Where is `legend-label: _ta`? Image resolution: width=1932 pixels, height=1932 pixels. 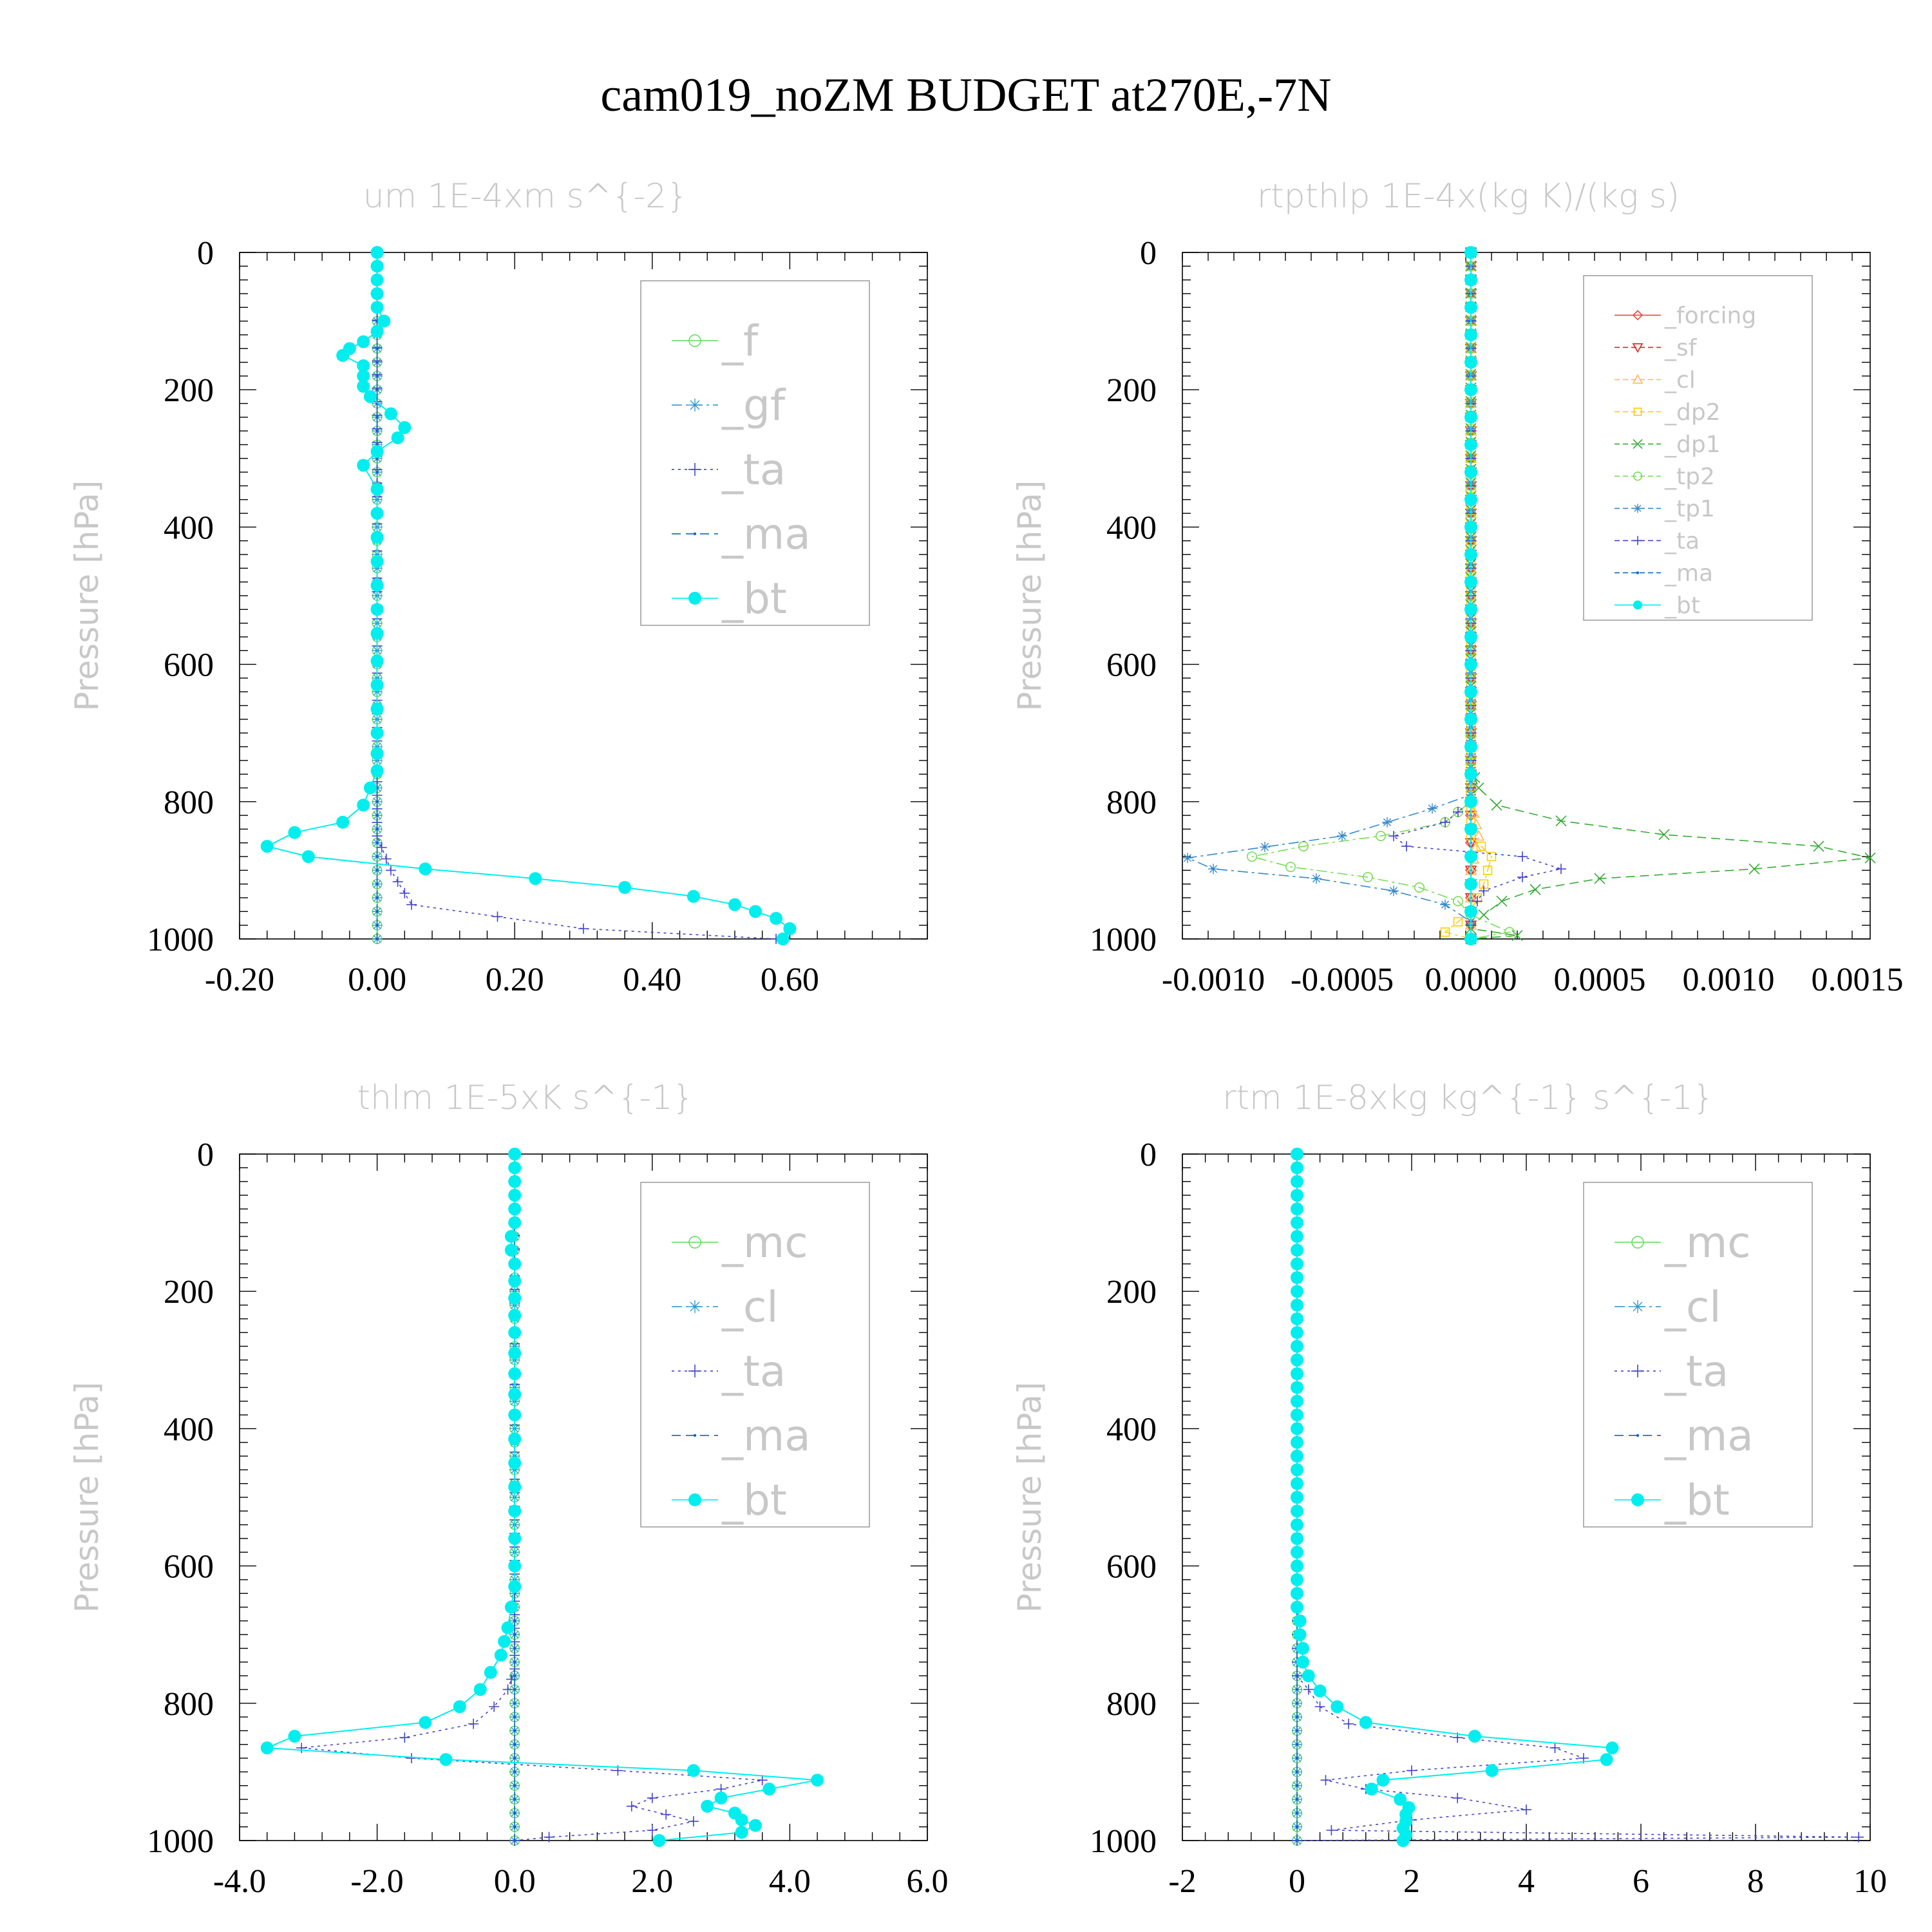
legend-label: _ta is located at coordinates (1696, 1372).